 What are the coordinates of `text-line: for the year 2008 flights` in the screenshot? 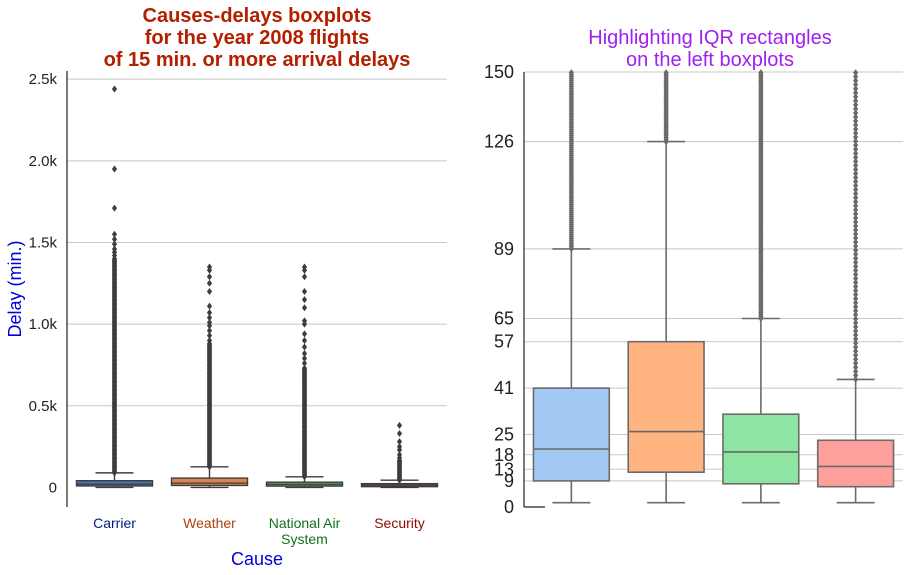 It's located at (257, 38).